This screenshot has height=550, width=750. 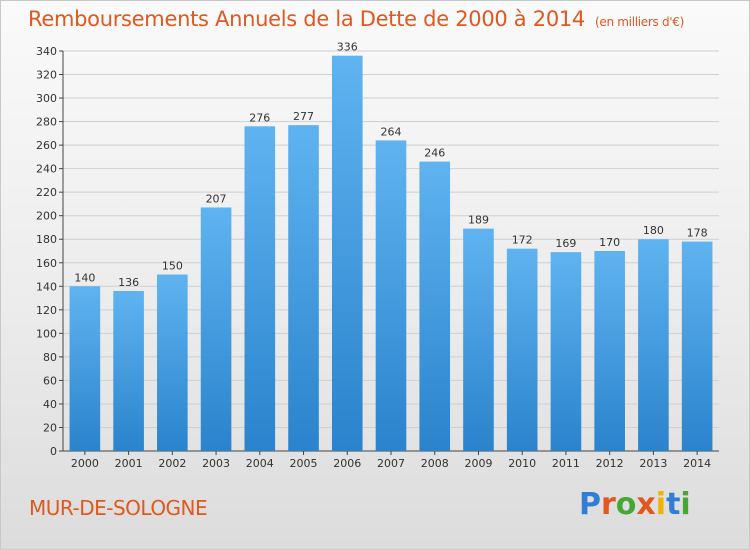 I want to click on bar-value-label: 180, so click(x=653, y=230).